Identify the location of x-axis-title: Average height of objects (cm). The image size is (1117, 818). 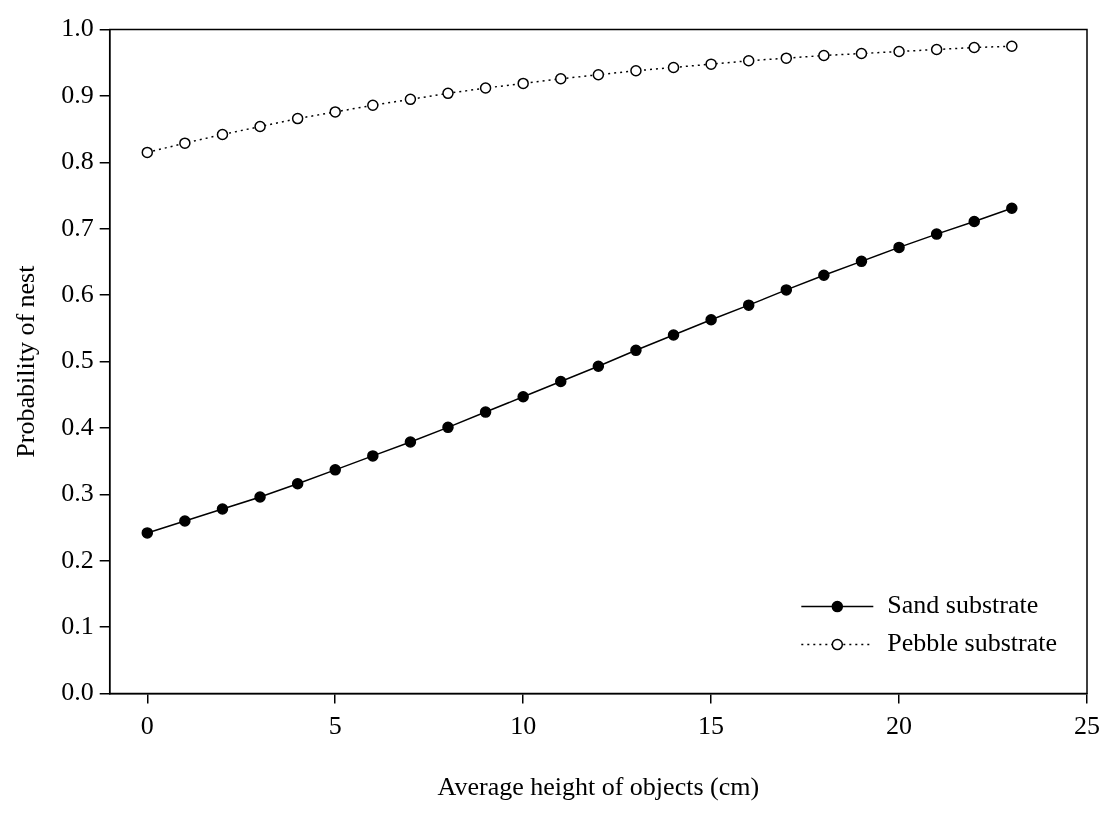
(598, 787).